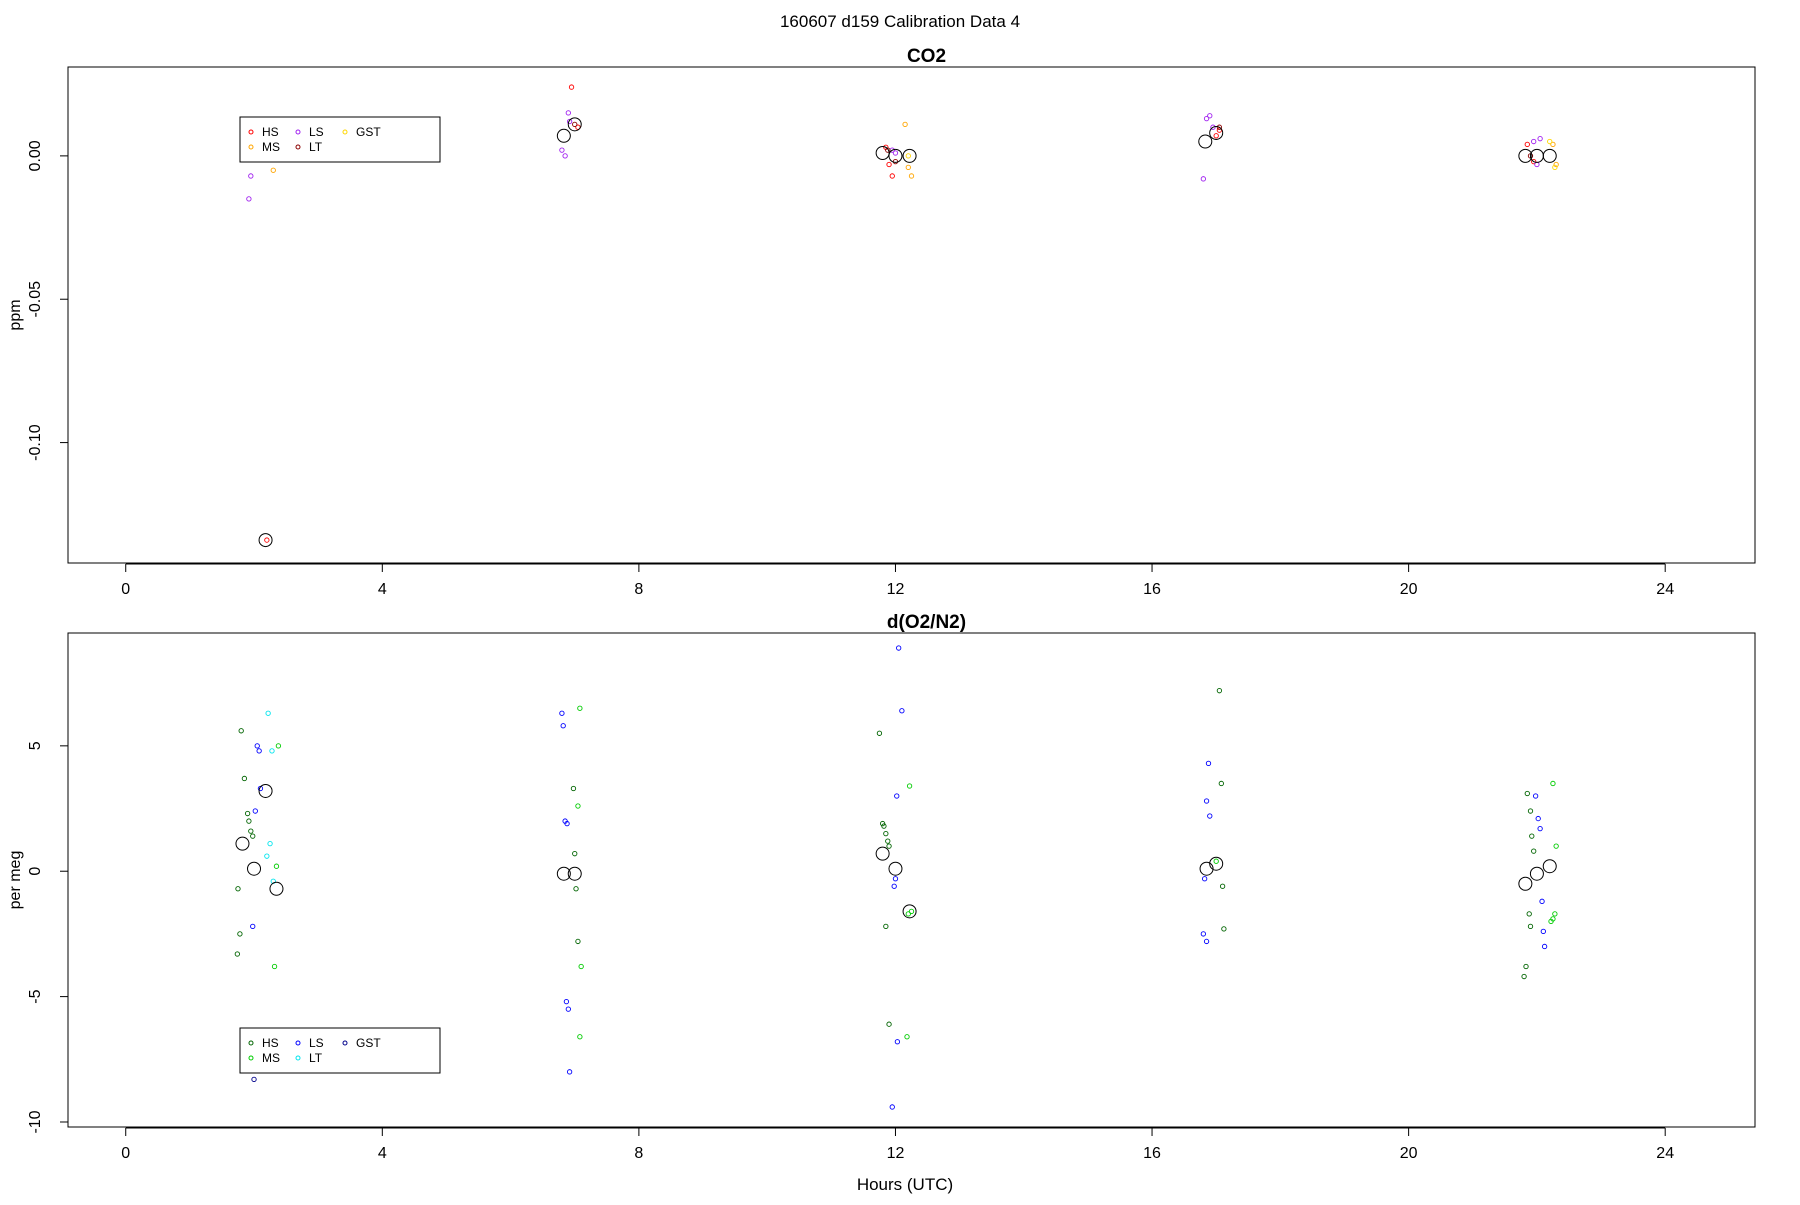 The image size is (1800, 1205). I want to click on x-axis-label: Hours (UTC), so click(905, 1184).